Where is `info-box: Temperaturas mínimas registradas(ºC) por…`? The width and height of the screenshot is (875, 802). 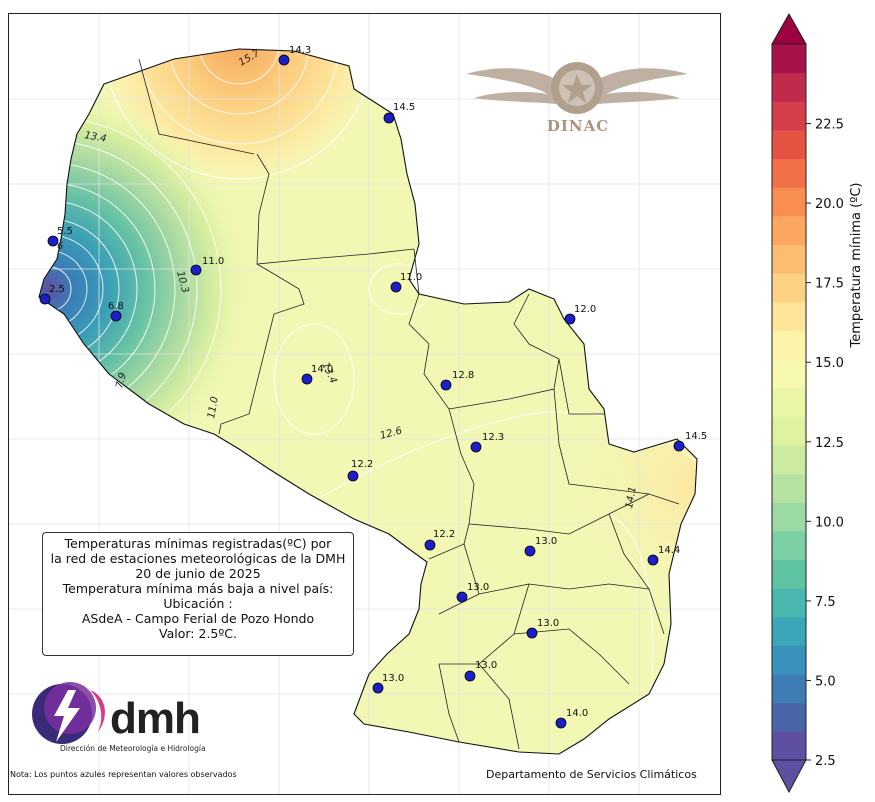 info-box: Temperaturas mínimas registradas(ºC) por… is located at coordinates (198, 594).